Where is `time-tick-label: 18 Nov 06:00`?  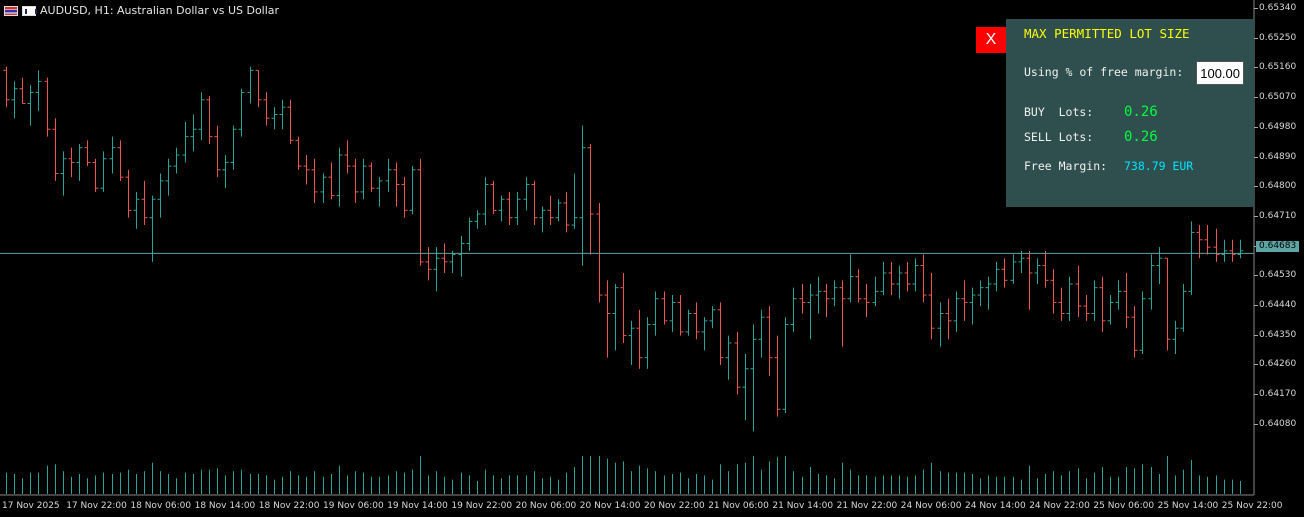 time-tick-label: 18 Nov 06:00 is located at coordinates (161, 506).